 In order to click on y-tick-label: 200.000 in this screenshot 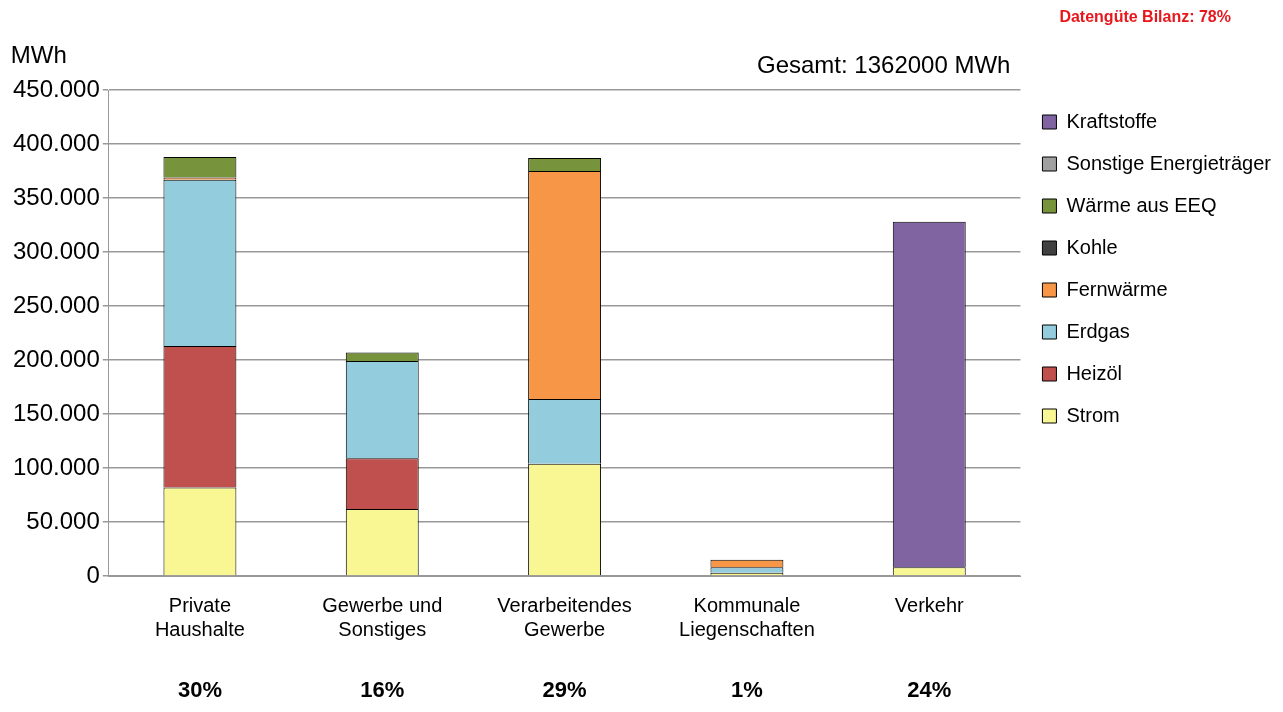, I will do `click(56, 358)`.